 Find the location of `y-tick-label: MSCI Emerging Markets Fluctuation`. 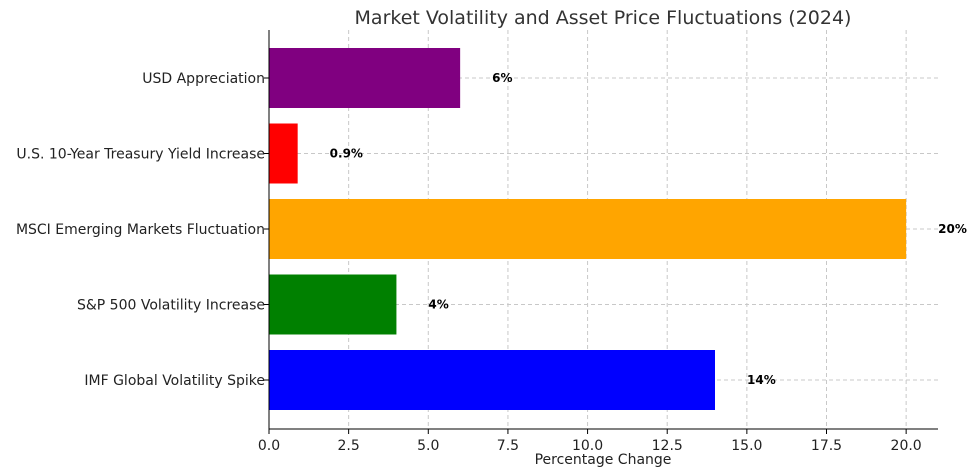

y-tick-label: MSCI Emerging Markets Fluctuation is located at coordinates (140, 230).